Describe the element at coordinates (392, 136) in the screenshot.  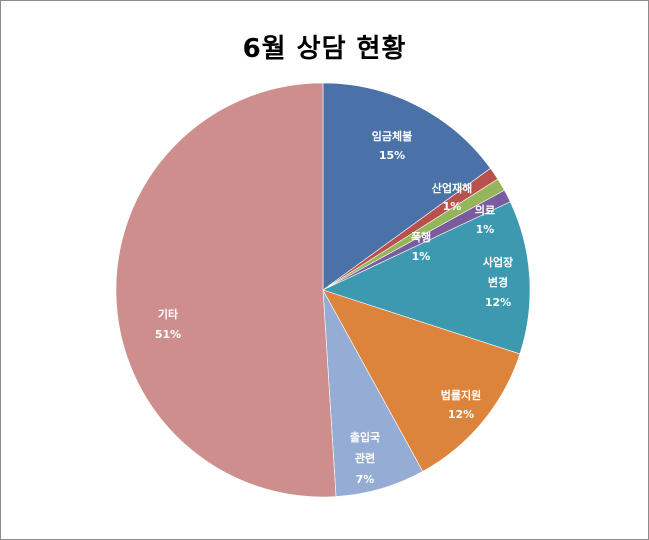
I see `slice-name-line: 임금체불` at that location.